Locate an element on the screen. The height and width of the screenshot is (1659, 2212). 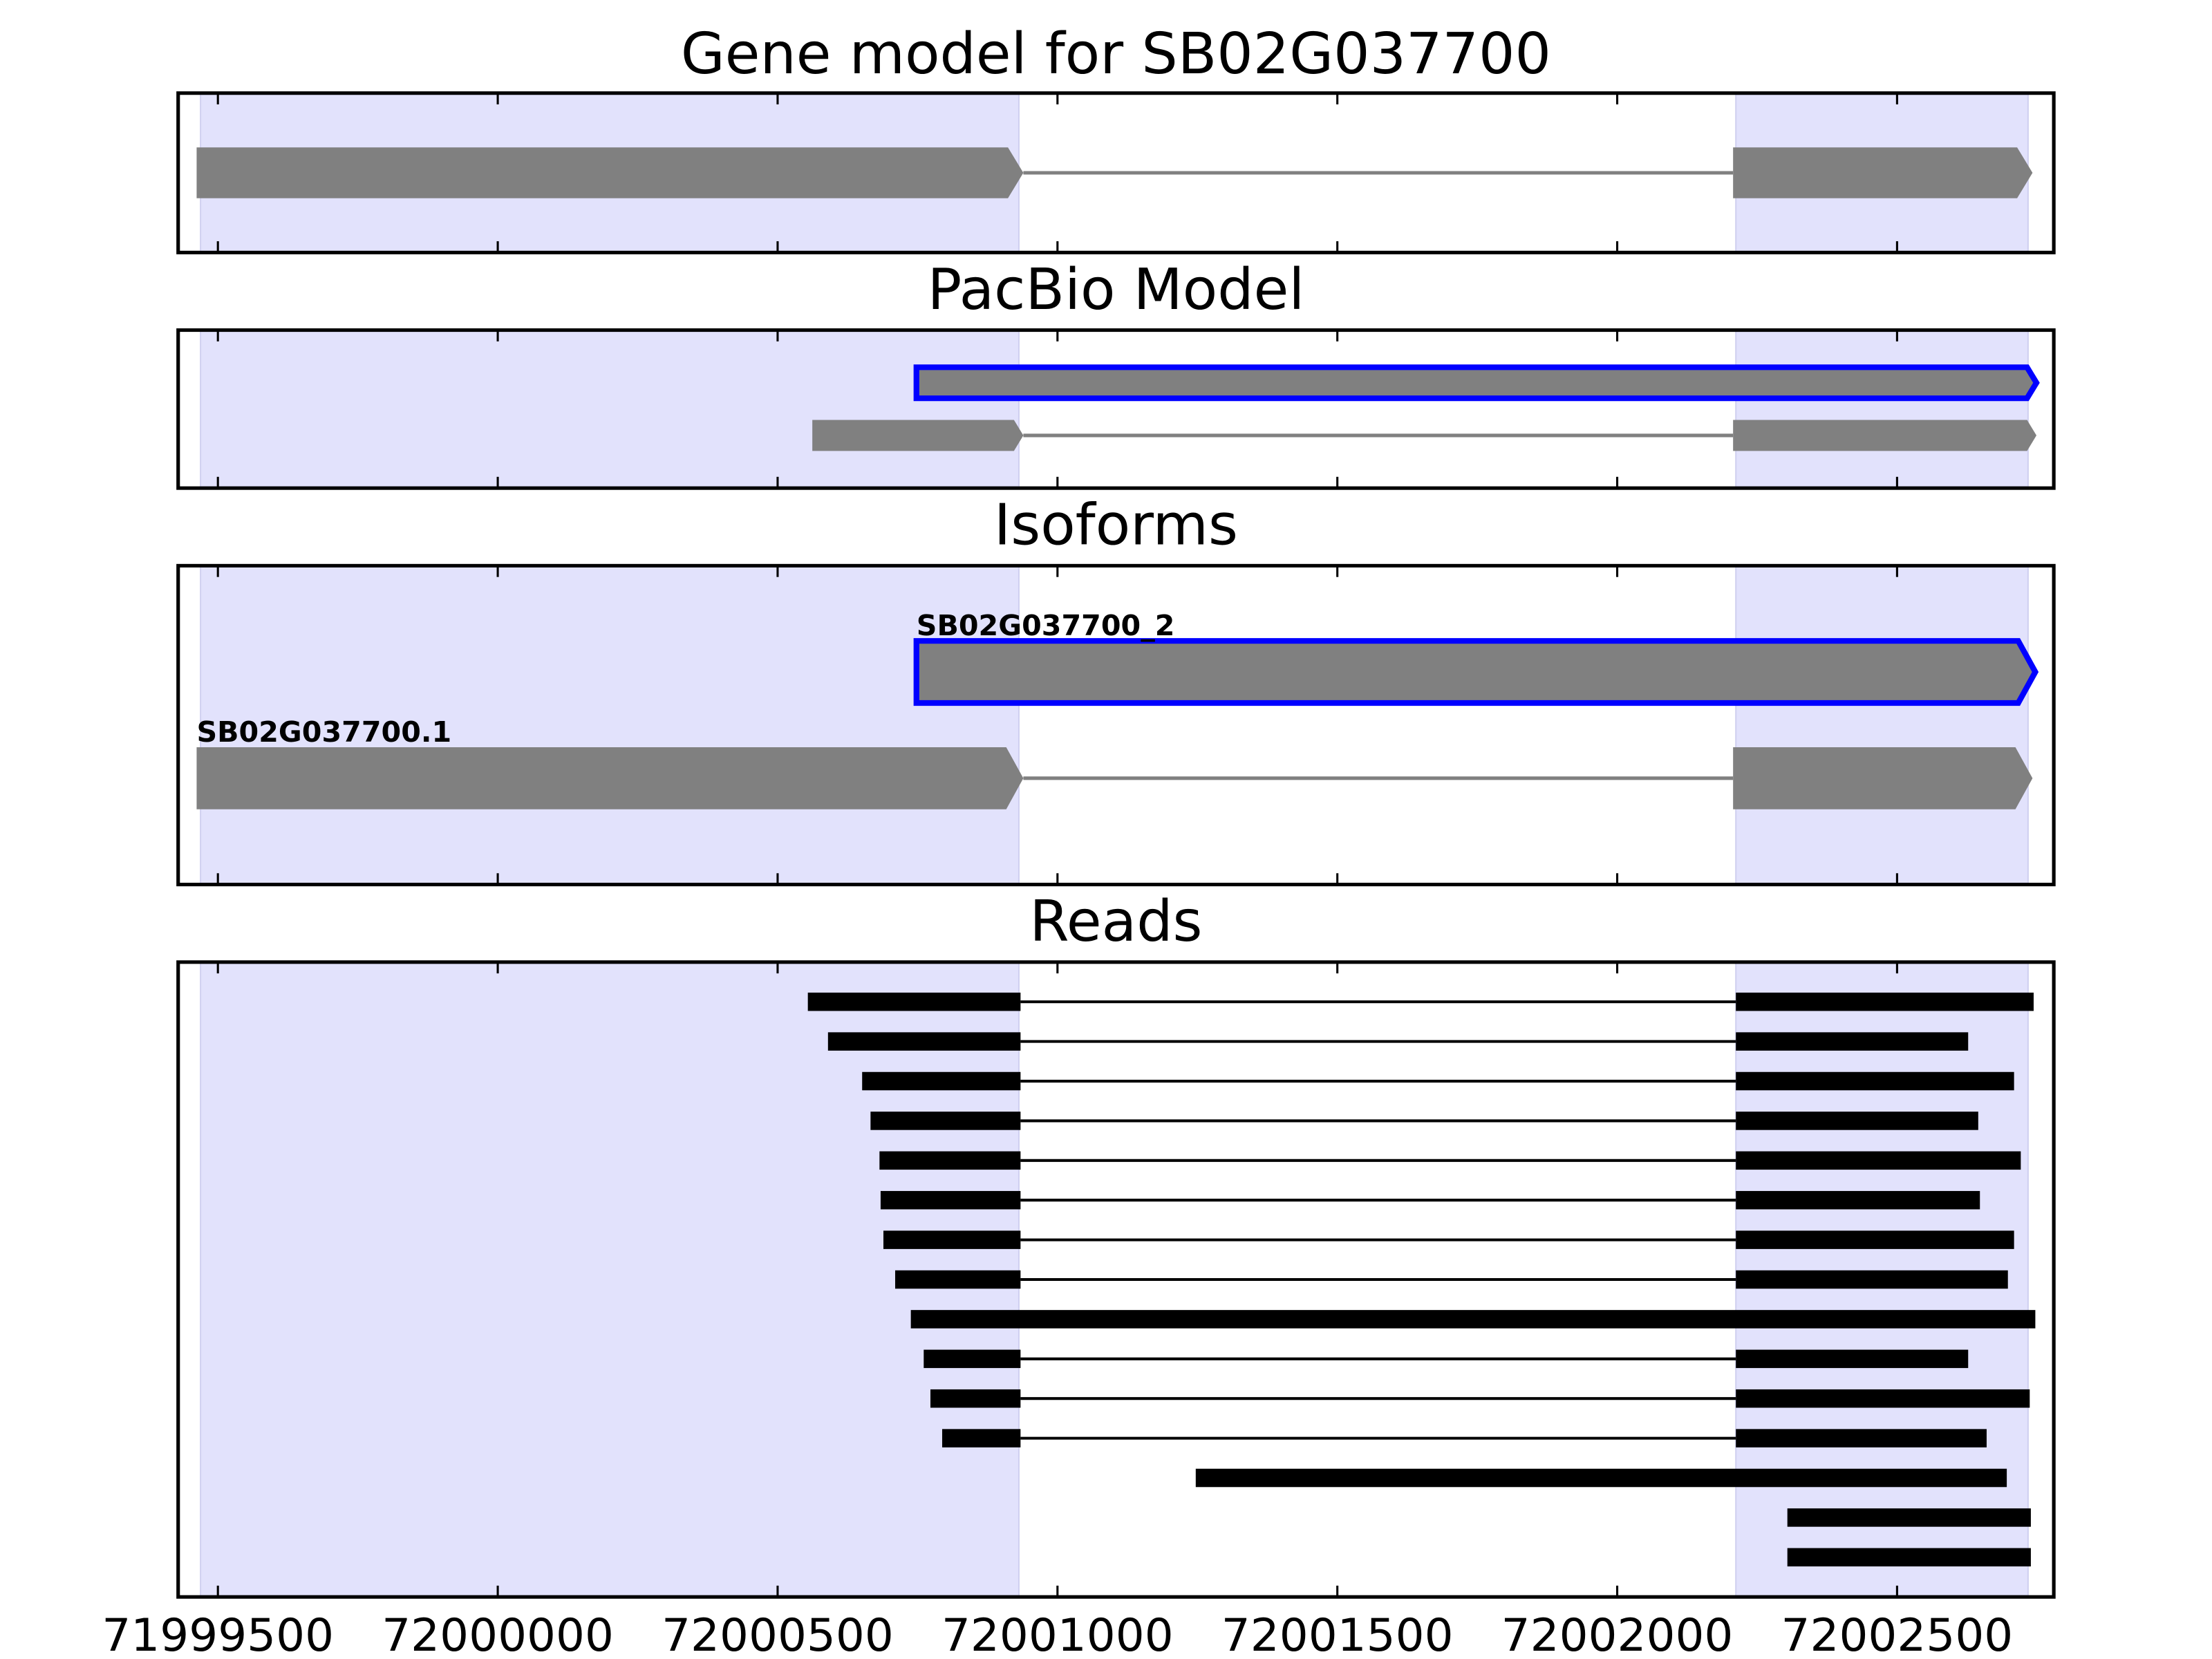
x-tick-label: 72000500 is located at coordinates (778, 1634).